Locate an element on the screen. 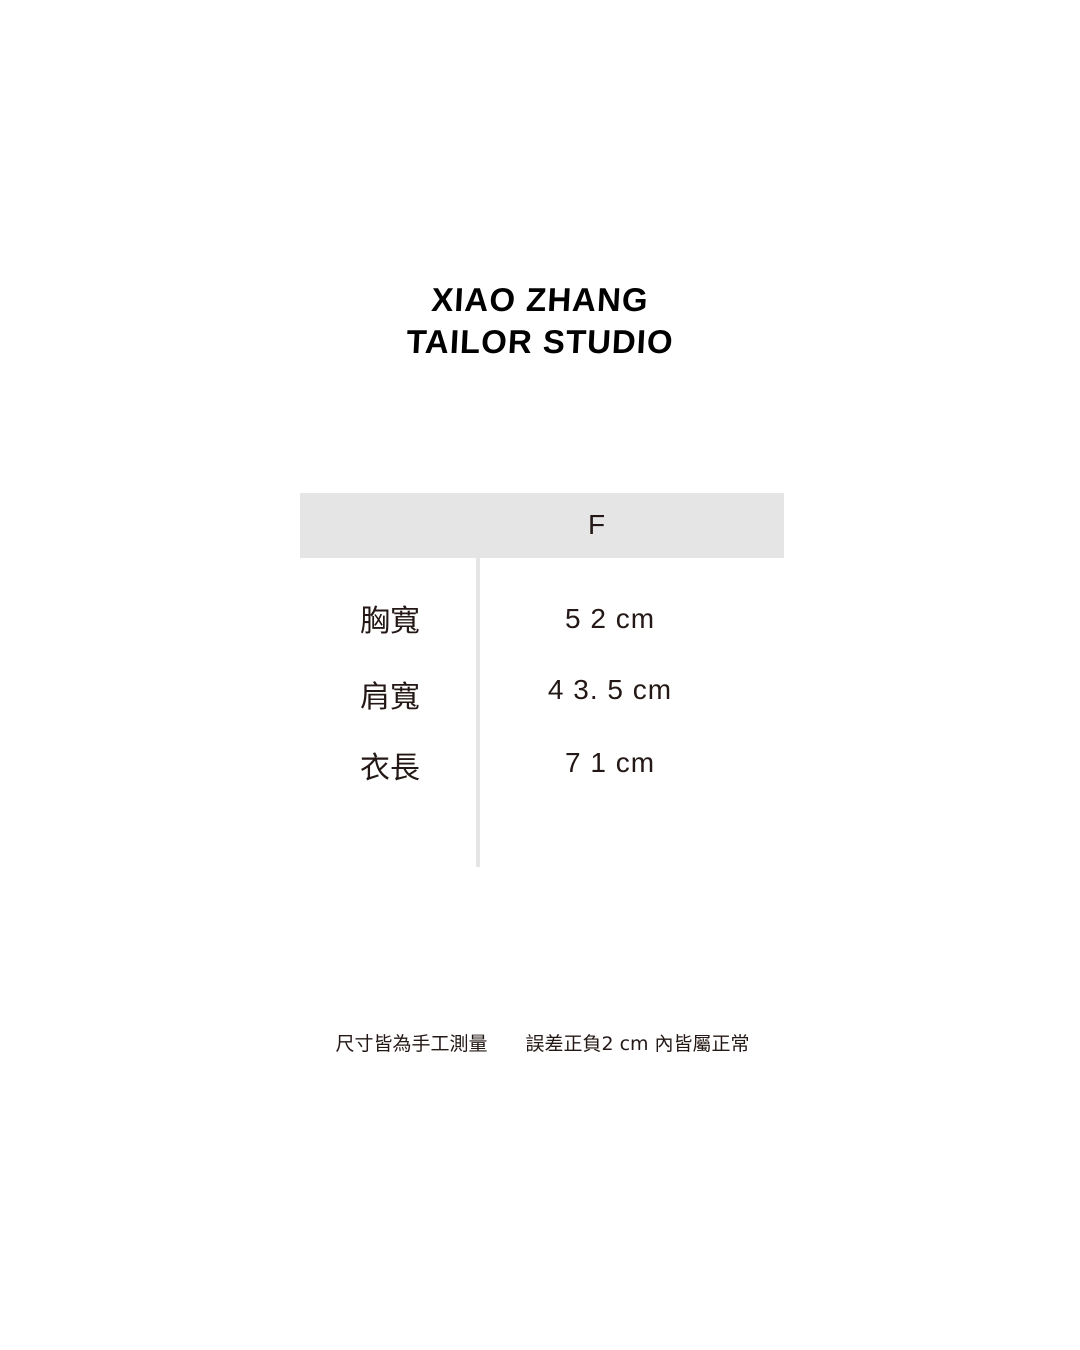 The image size is (1080, 1350). row-value-shoulder: 4 3. 5 cm is located at coordinates (610, 689).